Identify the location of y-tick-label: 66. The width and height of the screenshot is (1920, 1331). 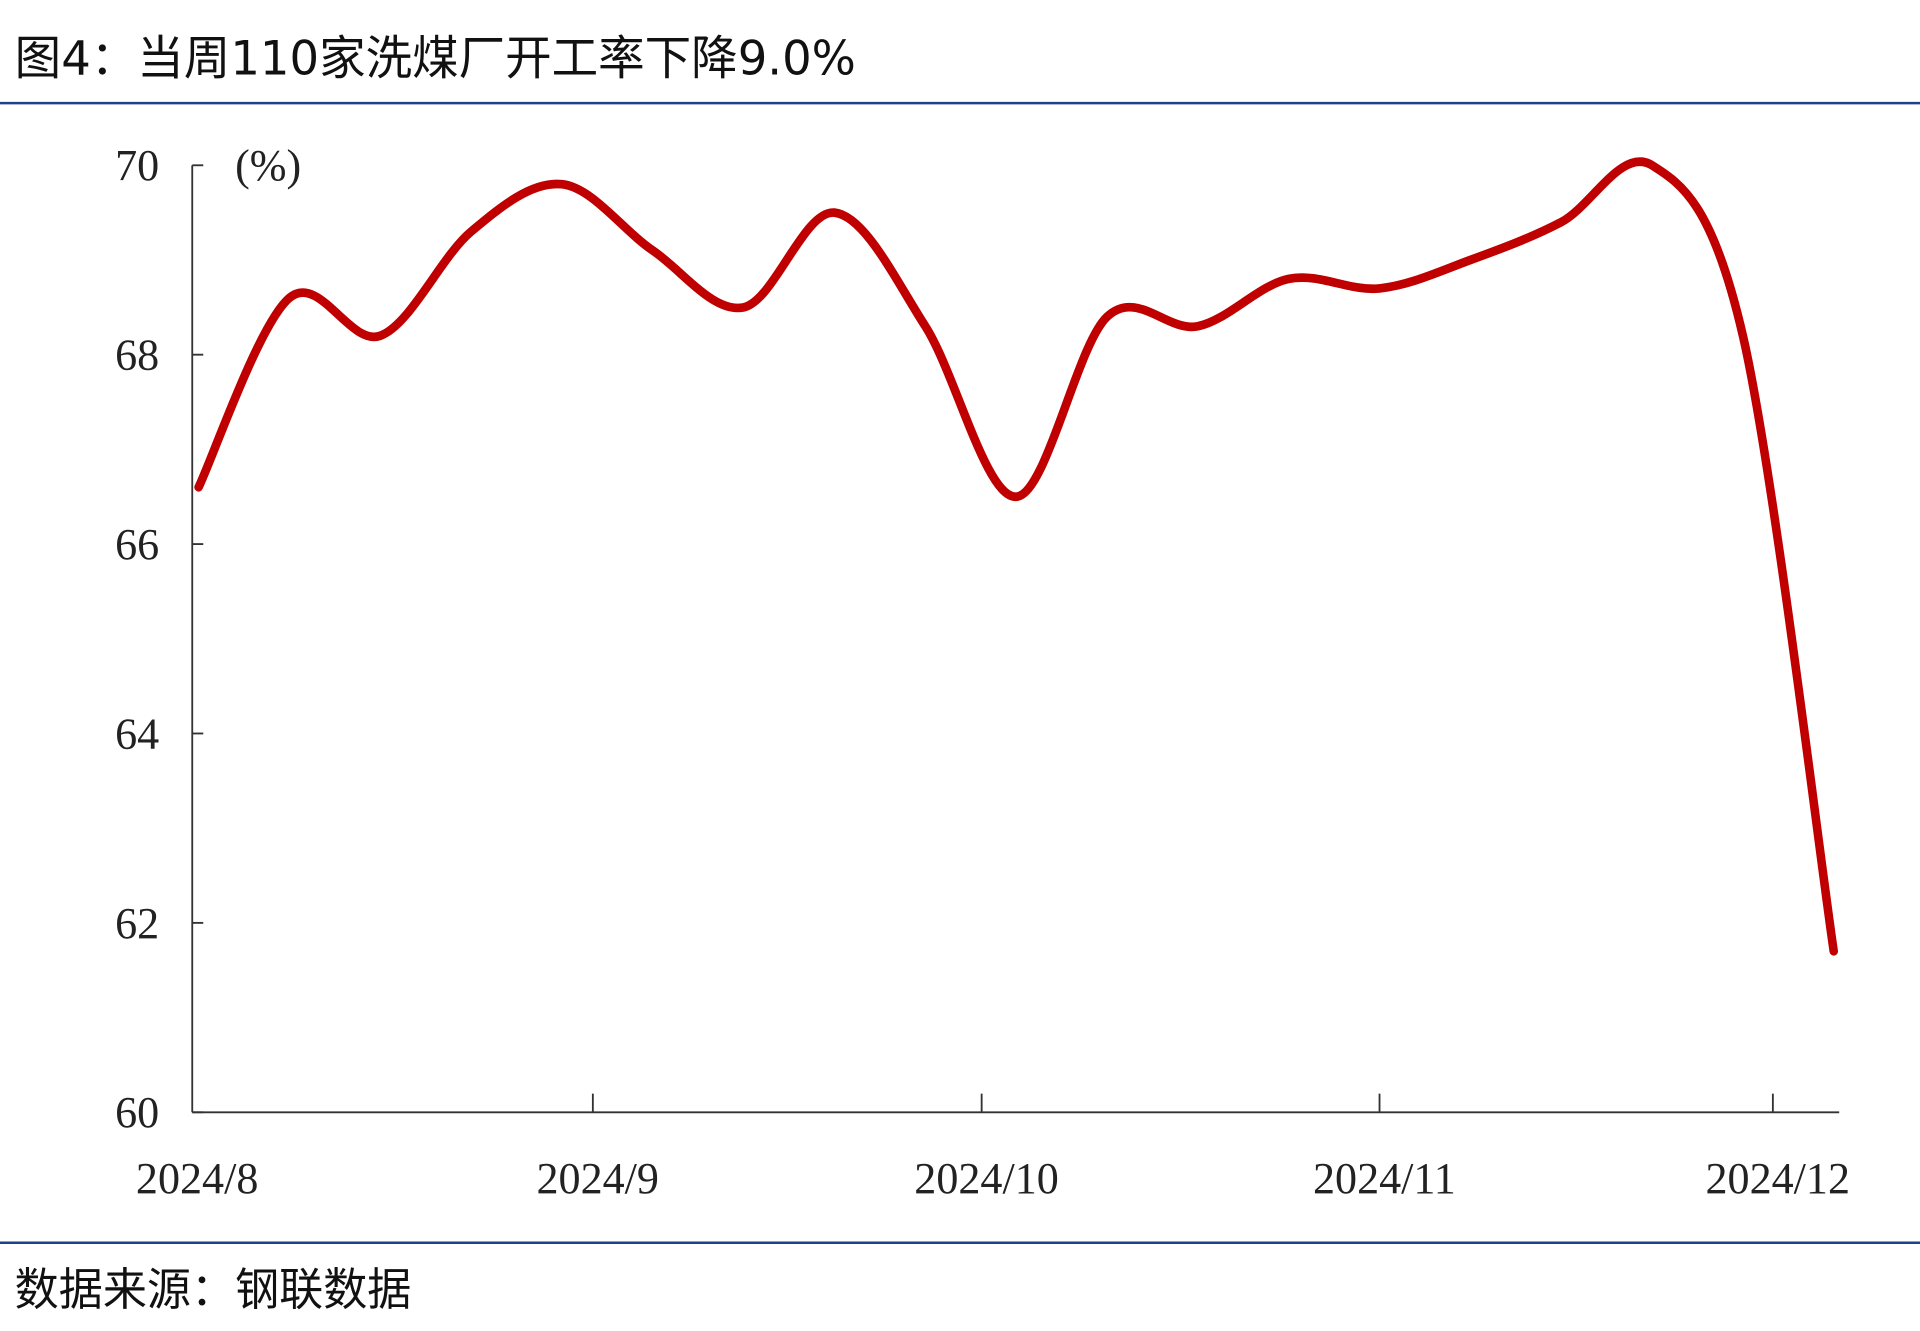
(137, 544).